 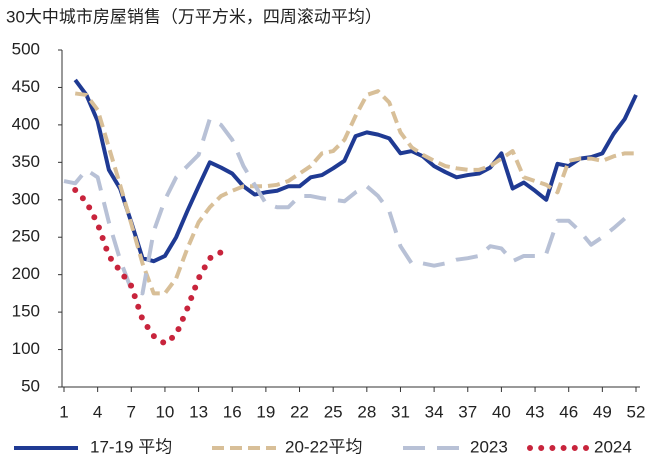 I want to click on x-tick-label: 25, so click(x=333, y=411).